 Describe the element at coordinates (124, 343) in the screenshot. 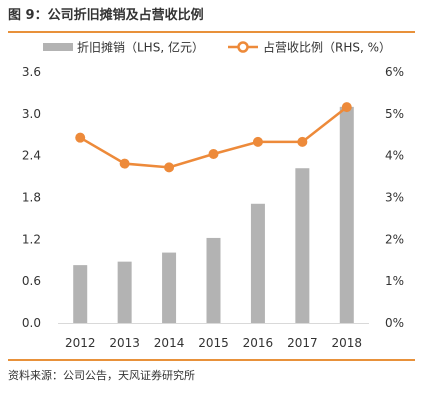

I see `x-tick-label: 2013` at that location.